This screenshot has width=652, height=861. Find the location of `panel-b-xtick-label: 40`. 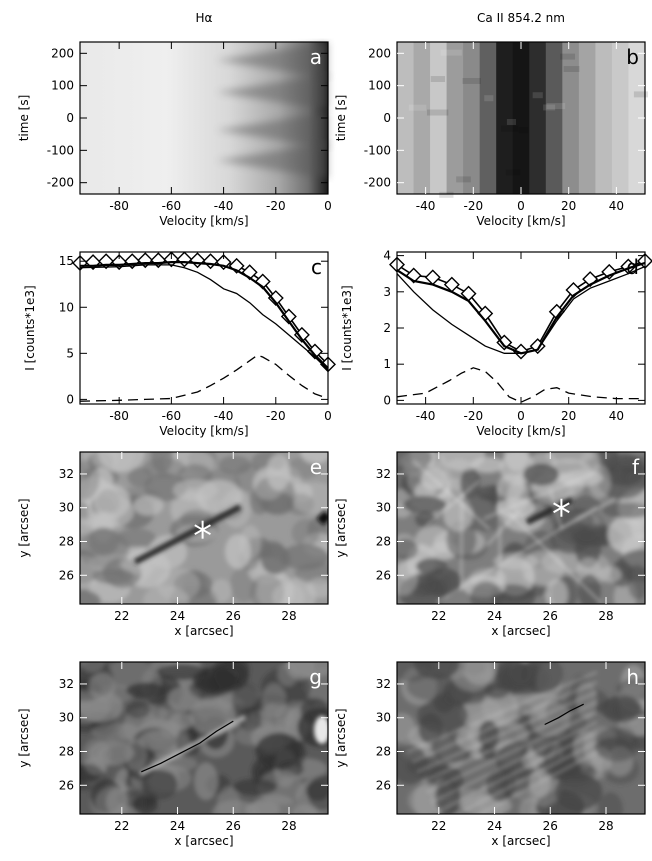

panel-b-xtick-label: 40 is located at coordinates (616, 206).